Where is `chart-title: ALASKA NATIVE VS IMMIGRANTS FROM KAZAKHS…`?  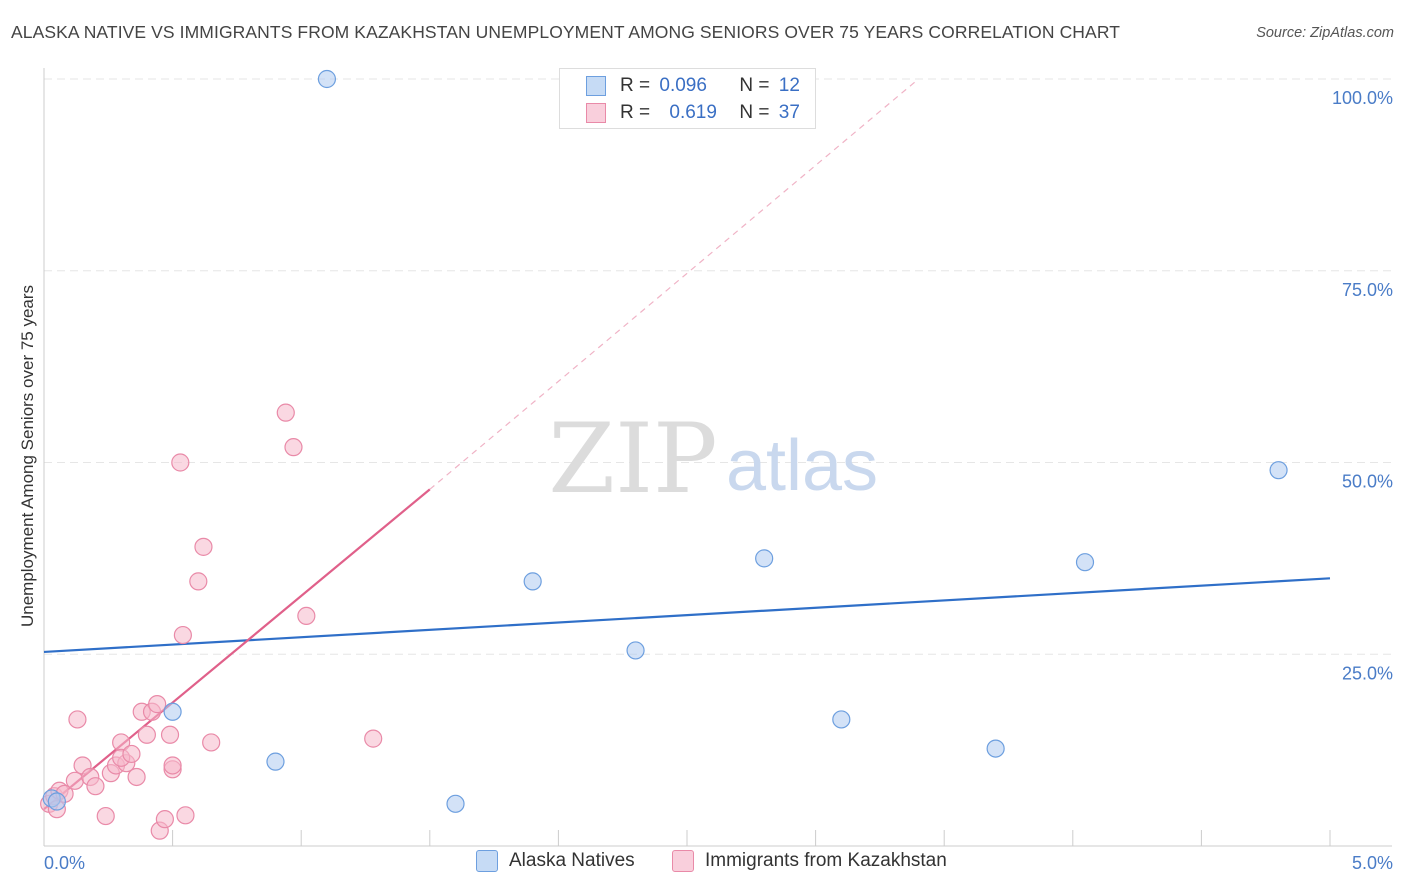
chart-title: ALASKA NATIVE VS IMMIGRANTS FROM KAZAKHS… is located at coordinates (566, 32).